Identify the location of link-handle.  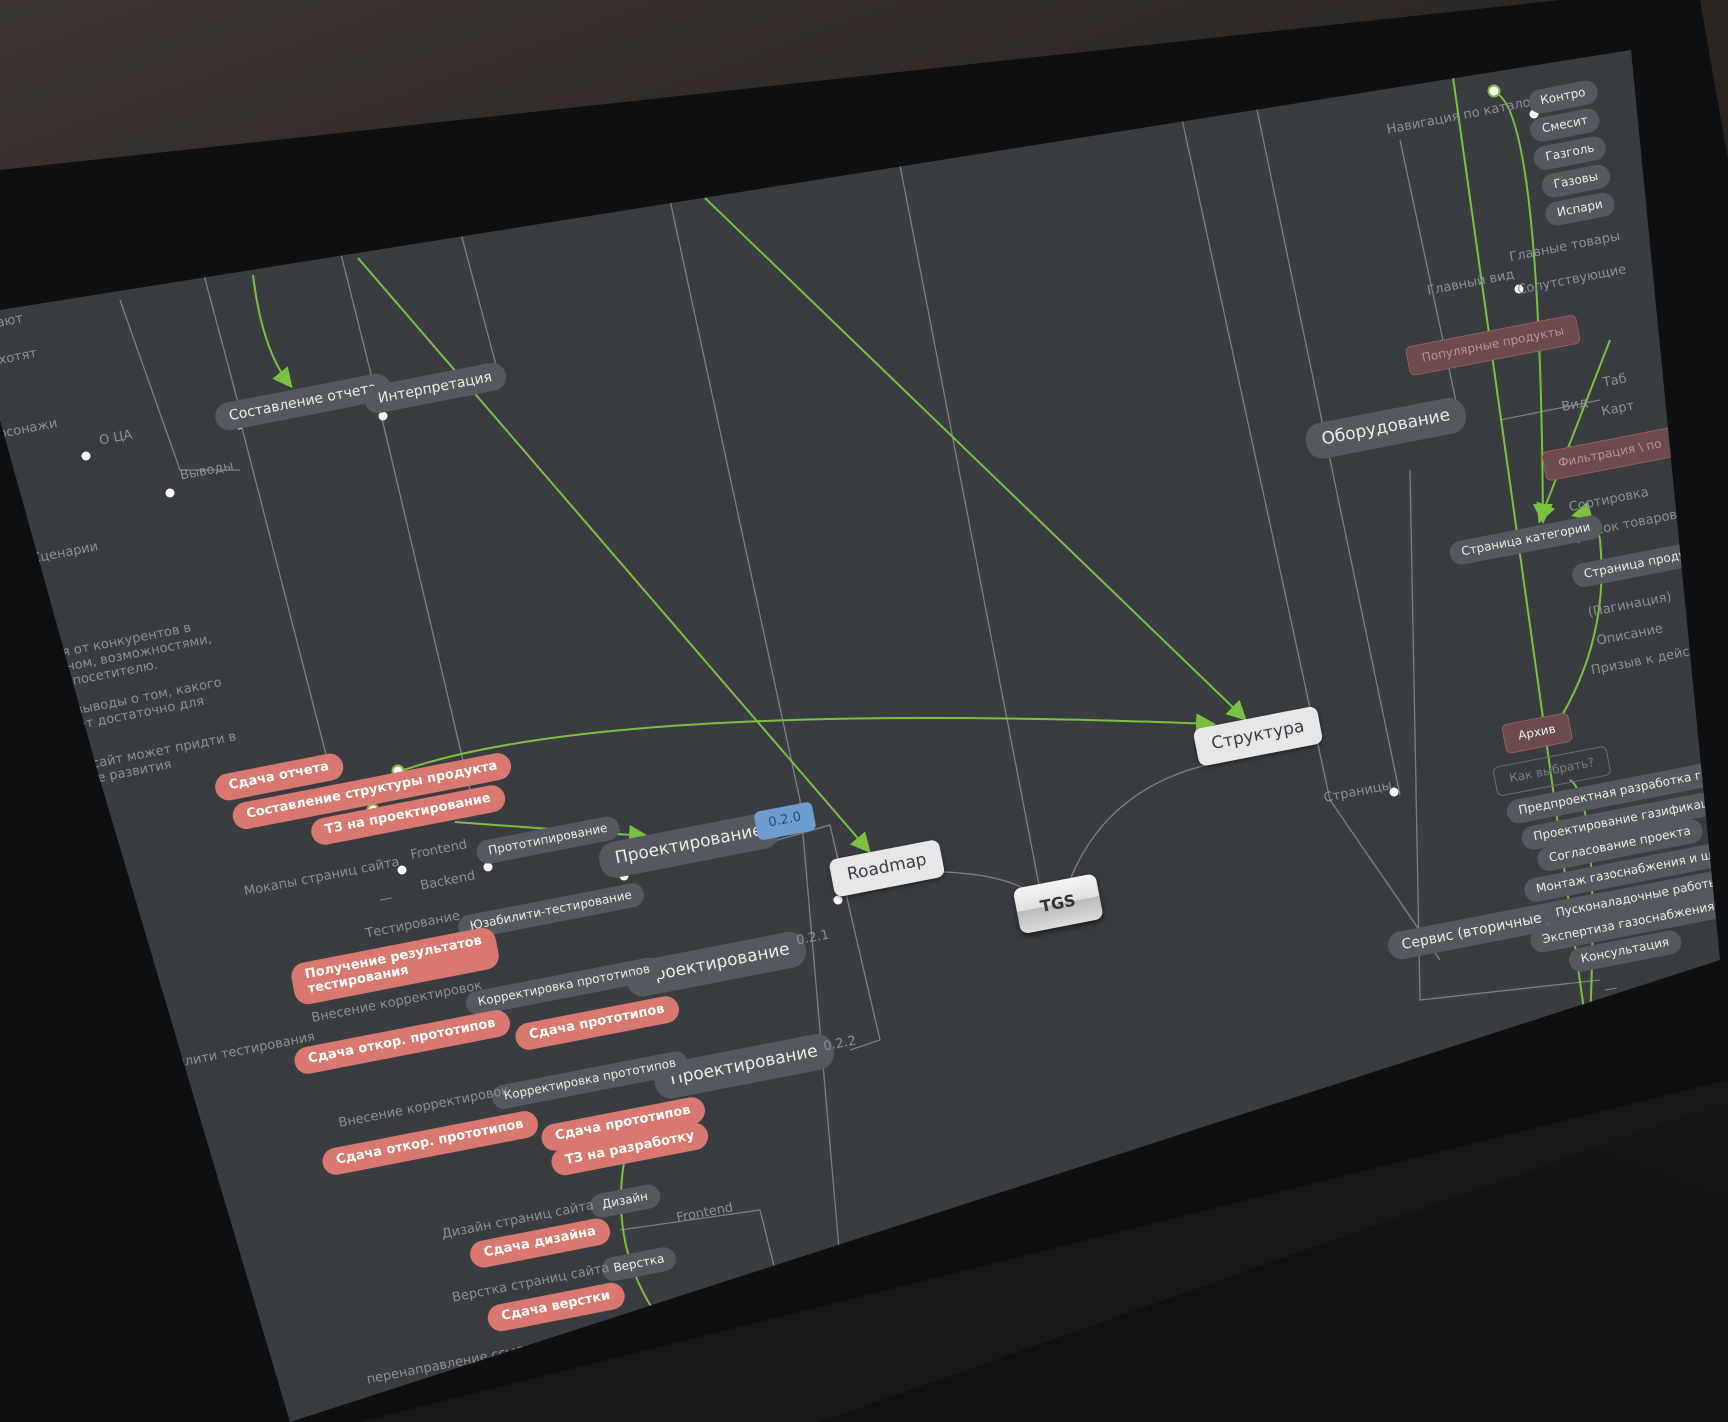
(1494, 91).